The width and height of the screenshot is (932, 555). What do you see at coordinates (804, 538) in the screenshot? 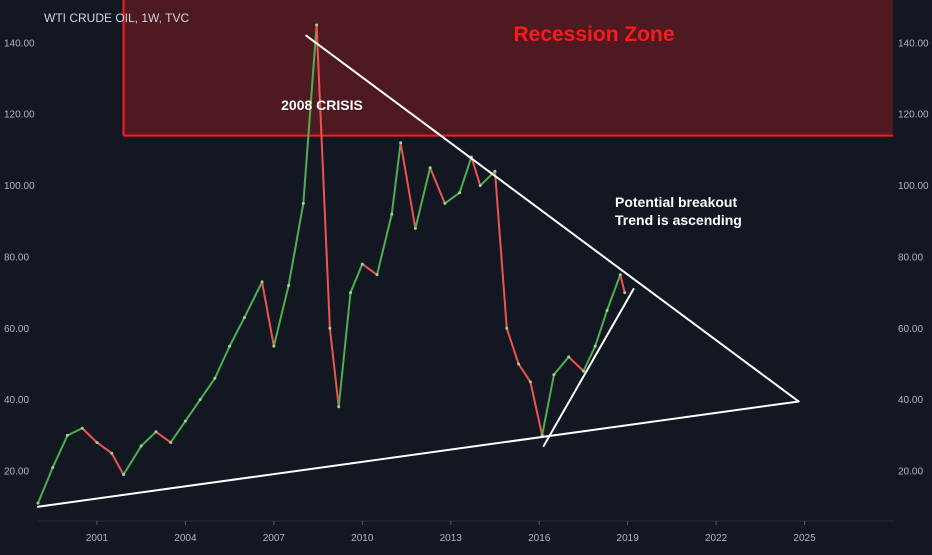
I see `x-tick-label: 2025` at bounding box center [804, 538].